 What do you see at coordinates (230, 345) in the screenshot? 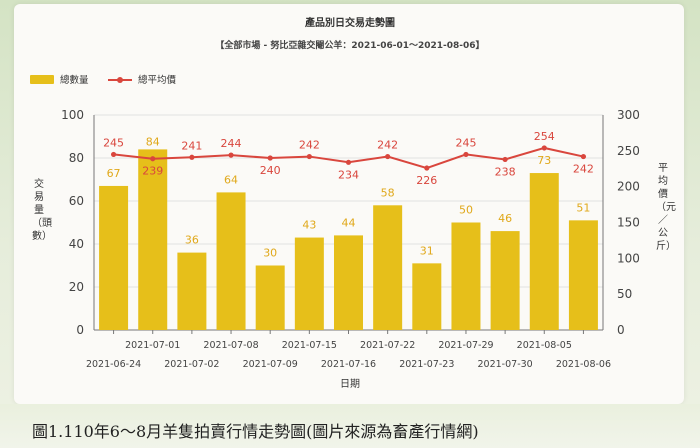
I see `x-tick-label: 2021-07-08` at bounding box center [230, 345].